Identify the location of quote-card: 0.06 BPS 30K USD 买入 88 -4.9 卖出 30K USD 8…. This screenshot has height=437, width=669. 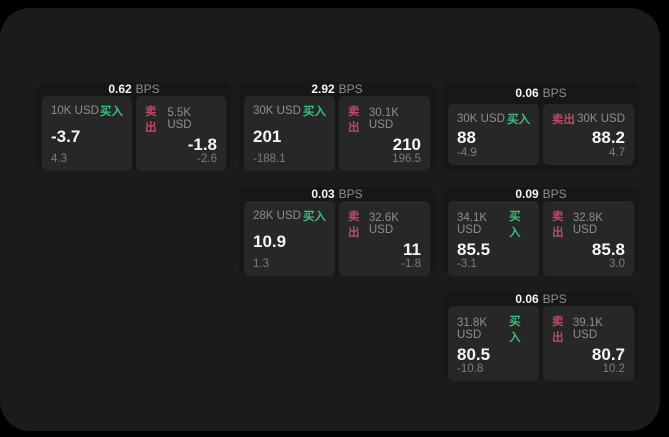
(541, 126).